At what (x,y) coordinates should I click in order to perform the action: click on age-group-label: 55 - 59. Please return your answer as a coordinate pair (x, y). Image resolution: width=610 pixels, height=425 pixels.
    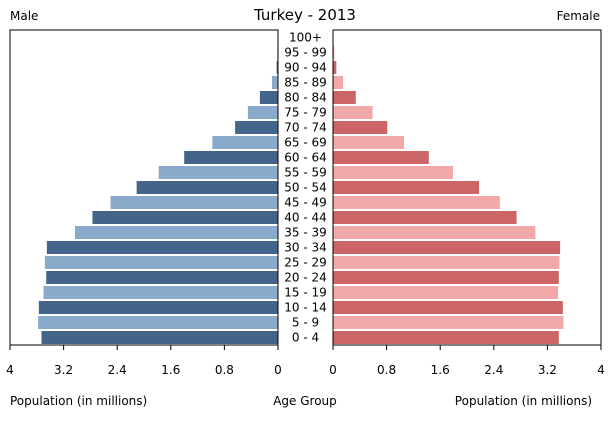
    Looking at the image, I should click on (305, 173).